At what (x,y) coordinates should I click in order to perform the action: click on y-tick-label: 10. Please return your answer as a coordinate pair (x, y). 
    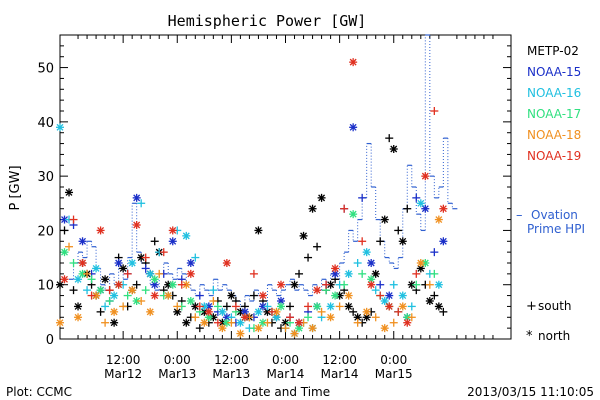
    Looking at the image, I should click on (45, 286).